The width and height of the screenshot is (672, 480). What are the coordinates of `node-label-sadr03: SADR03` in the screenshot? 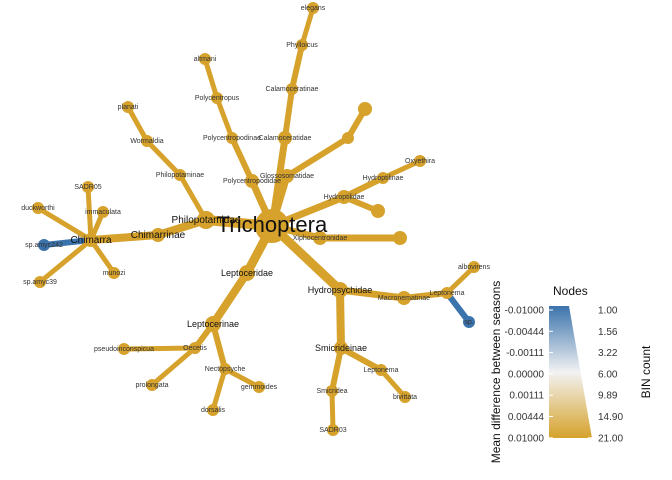 It's located at (332, 430).